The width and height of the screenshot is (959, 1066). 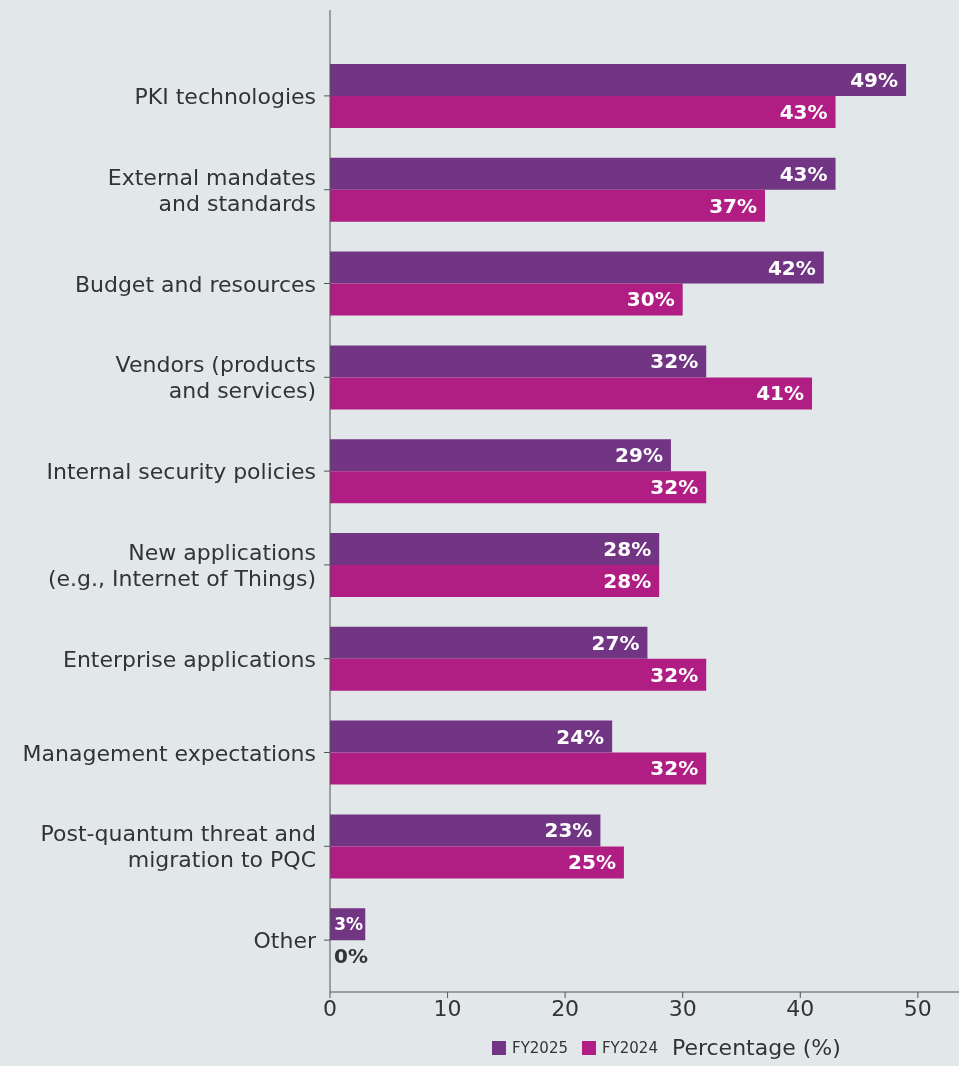 I want to click on data-label: 41%, so click(x=780, y=393).